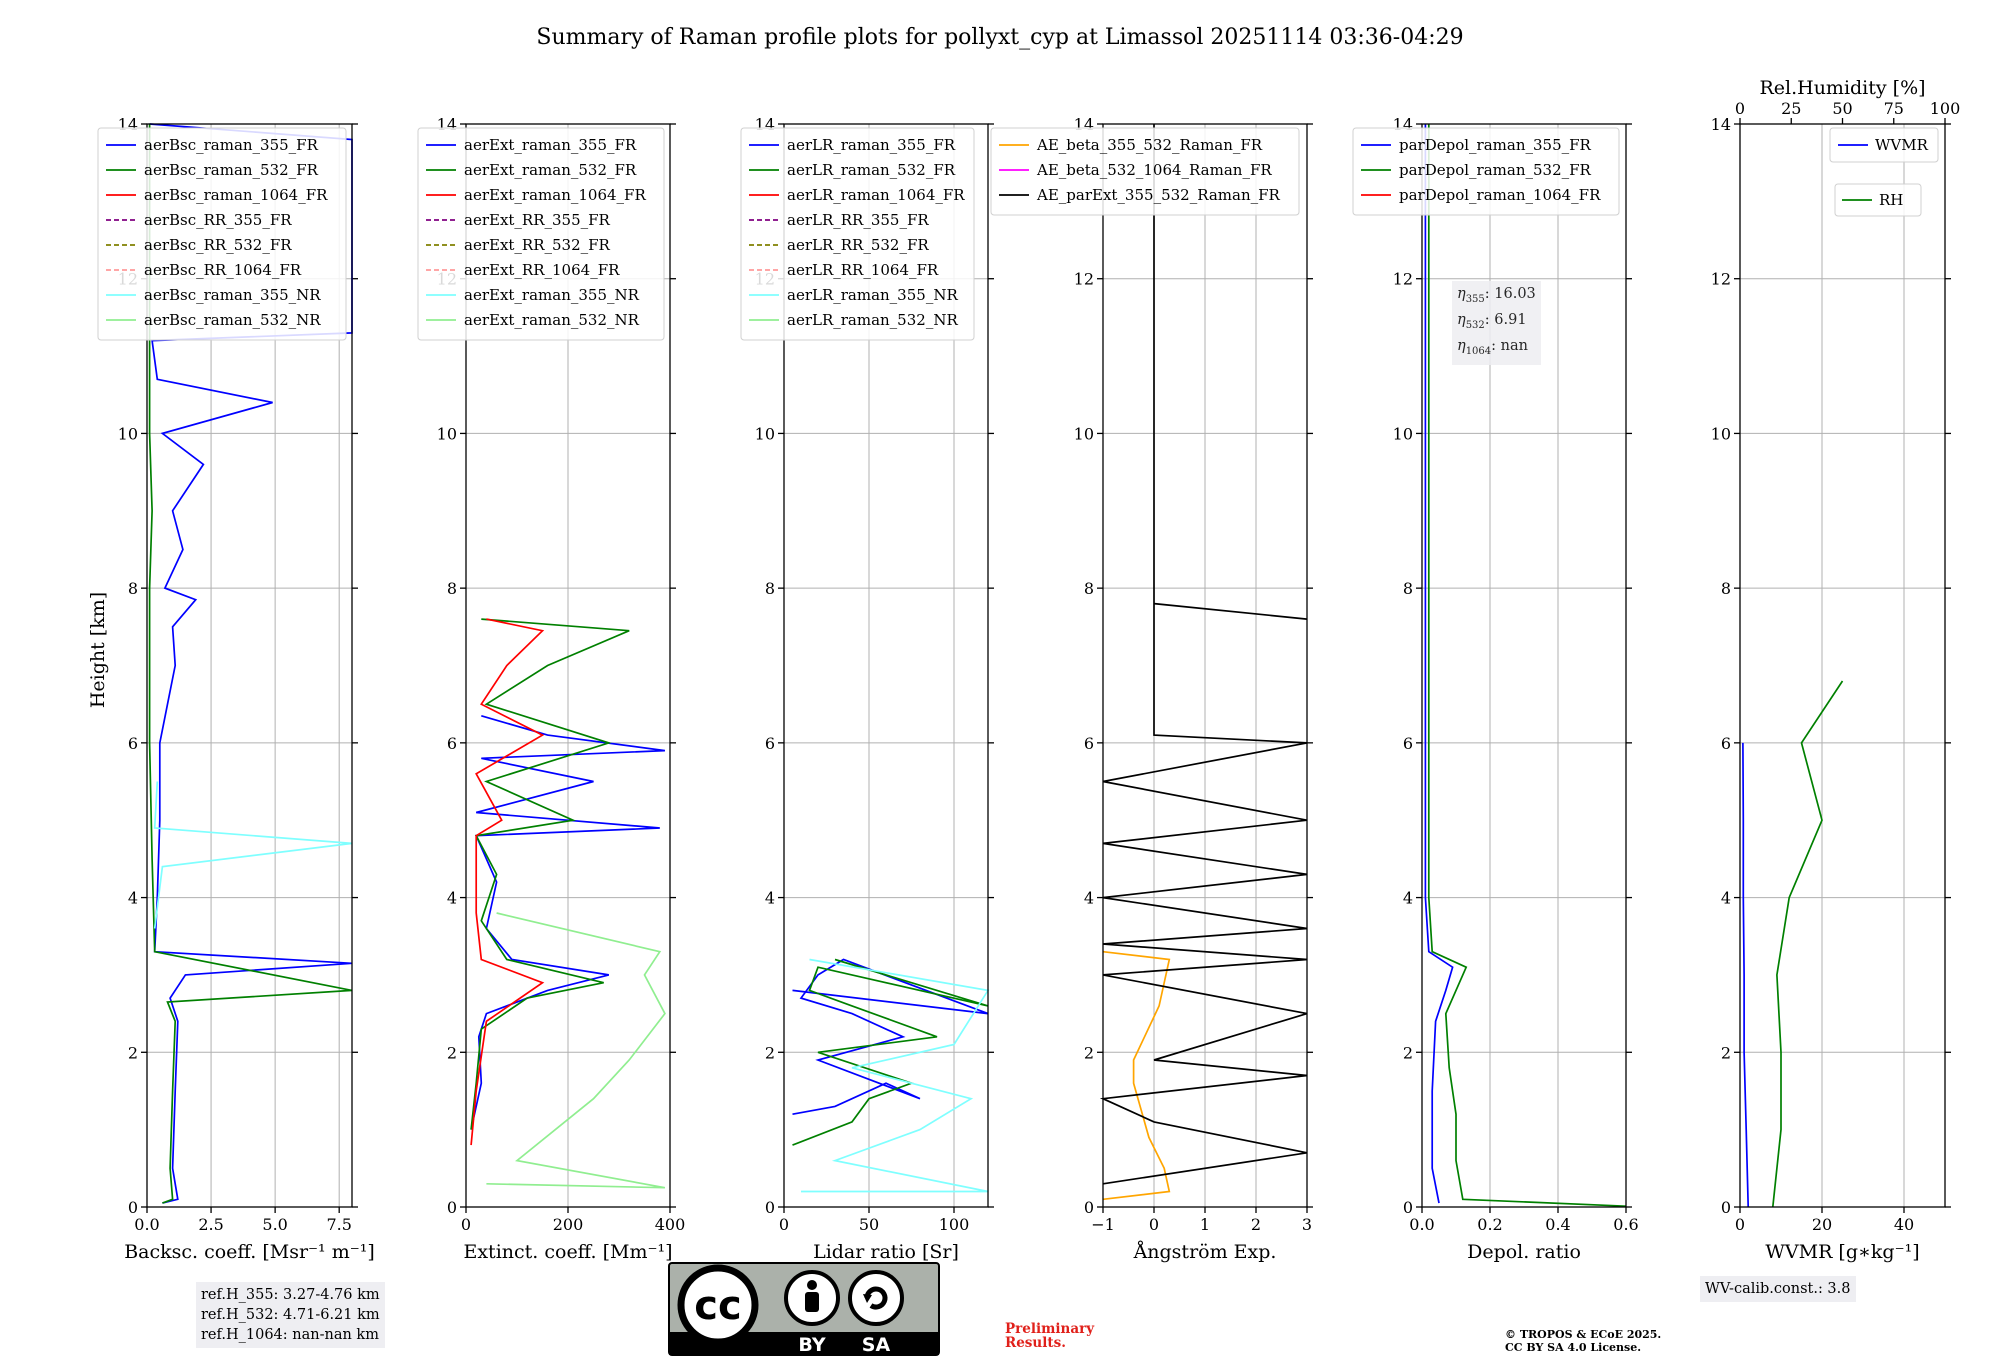 Image resolution: width=2000 pixels, height=1360 pixels. Describe the element at coordinates (1894, 108) in the screenshot. I see `top-tick-label: 75` at that location.